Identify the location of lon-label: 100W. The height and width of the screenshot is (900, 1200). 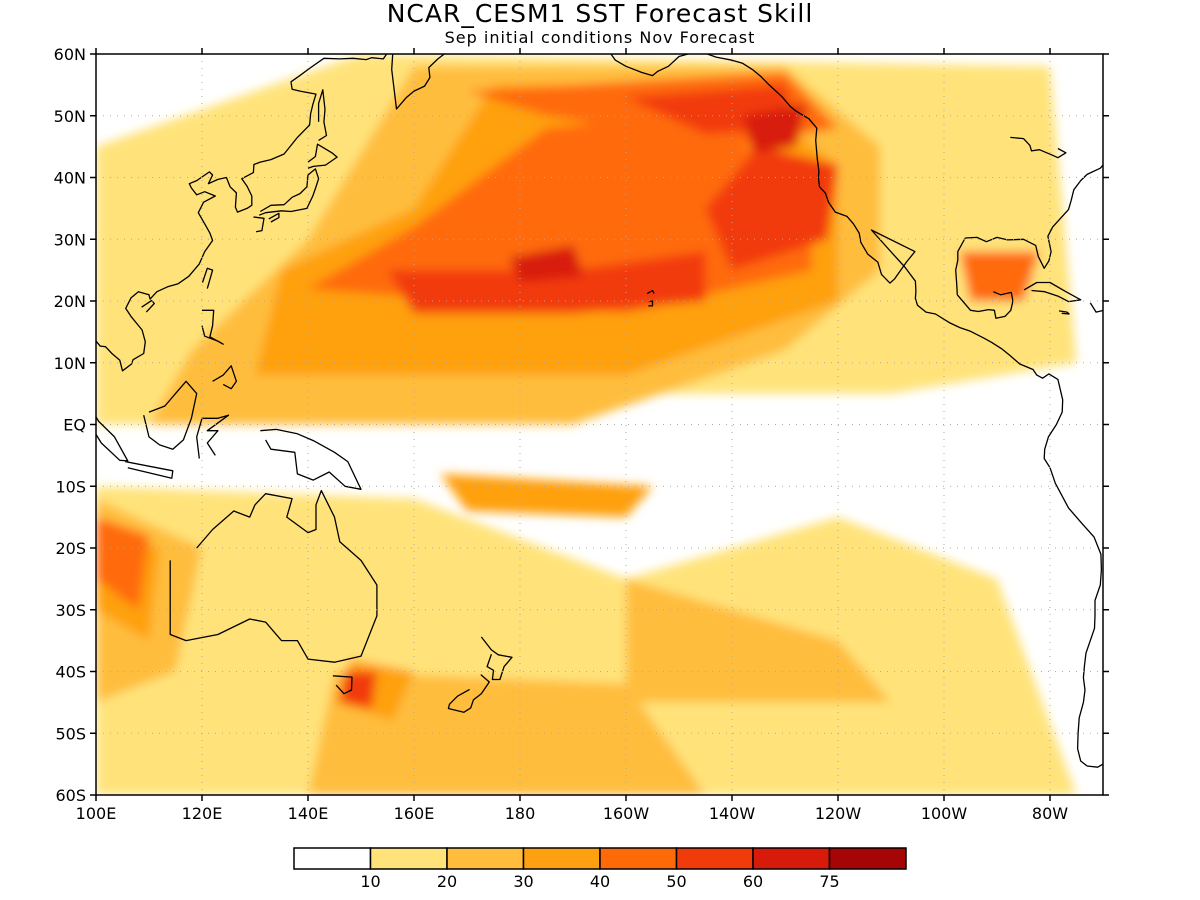
(944, 813).